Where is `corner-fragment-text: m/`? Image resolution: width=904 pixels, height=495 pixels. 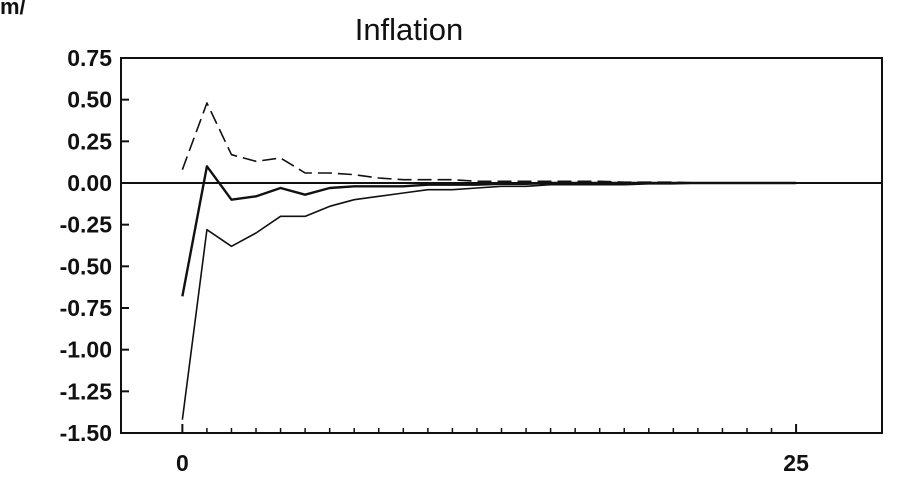 corner-fragment-text: m/ is located at coordinates (13, 9).